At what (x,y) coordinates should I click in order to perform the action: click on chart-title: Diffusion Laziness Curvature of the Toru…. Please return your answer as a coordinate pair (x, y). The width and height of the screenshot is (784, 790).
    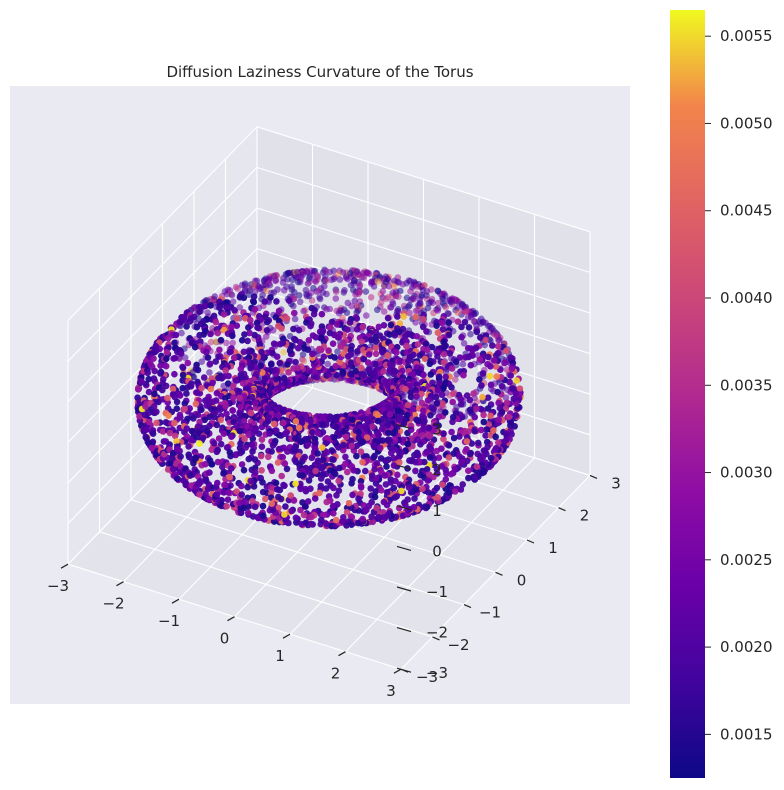
    Looking at the image, I should click on (319, 72).